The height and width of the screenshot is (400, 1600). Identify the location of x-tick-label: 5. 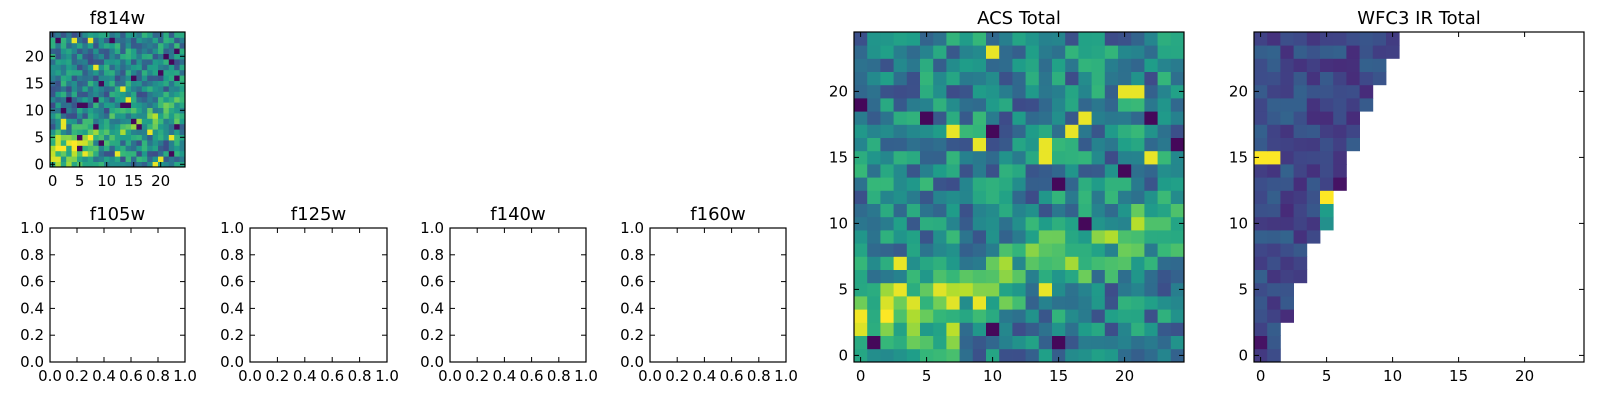
(927, 376).